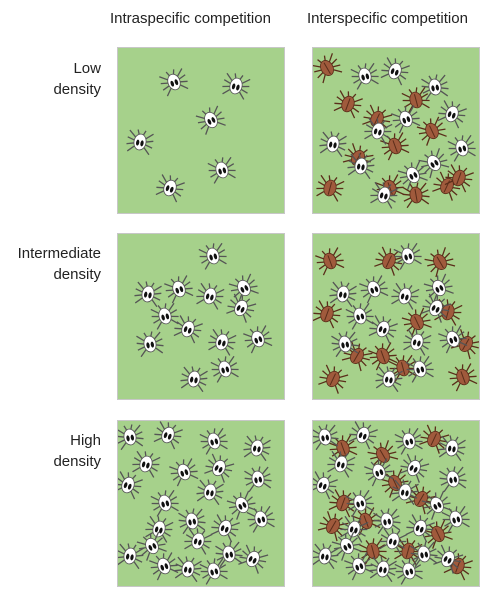 This screenshot has height=591, width=486. I want to click on panel-intra-low, so click(201, 130).